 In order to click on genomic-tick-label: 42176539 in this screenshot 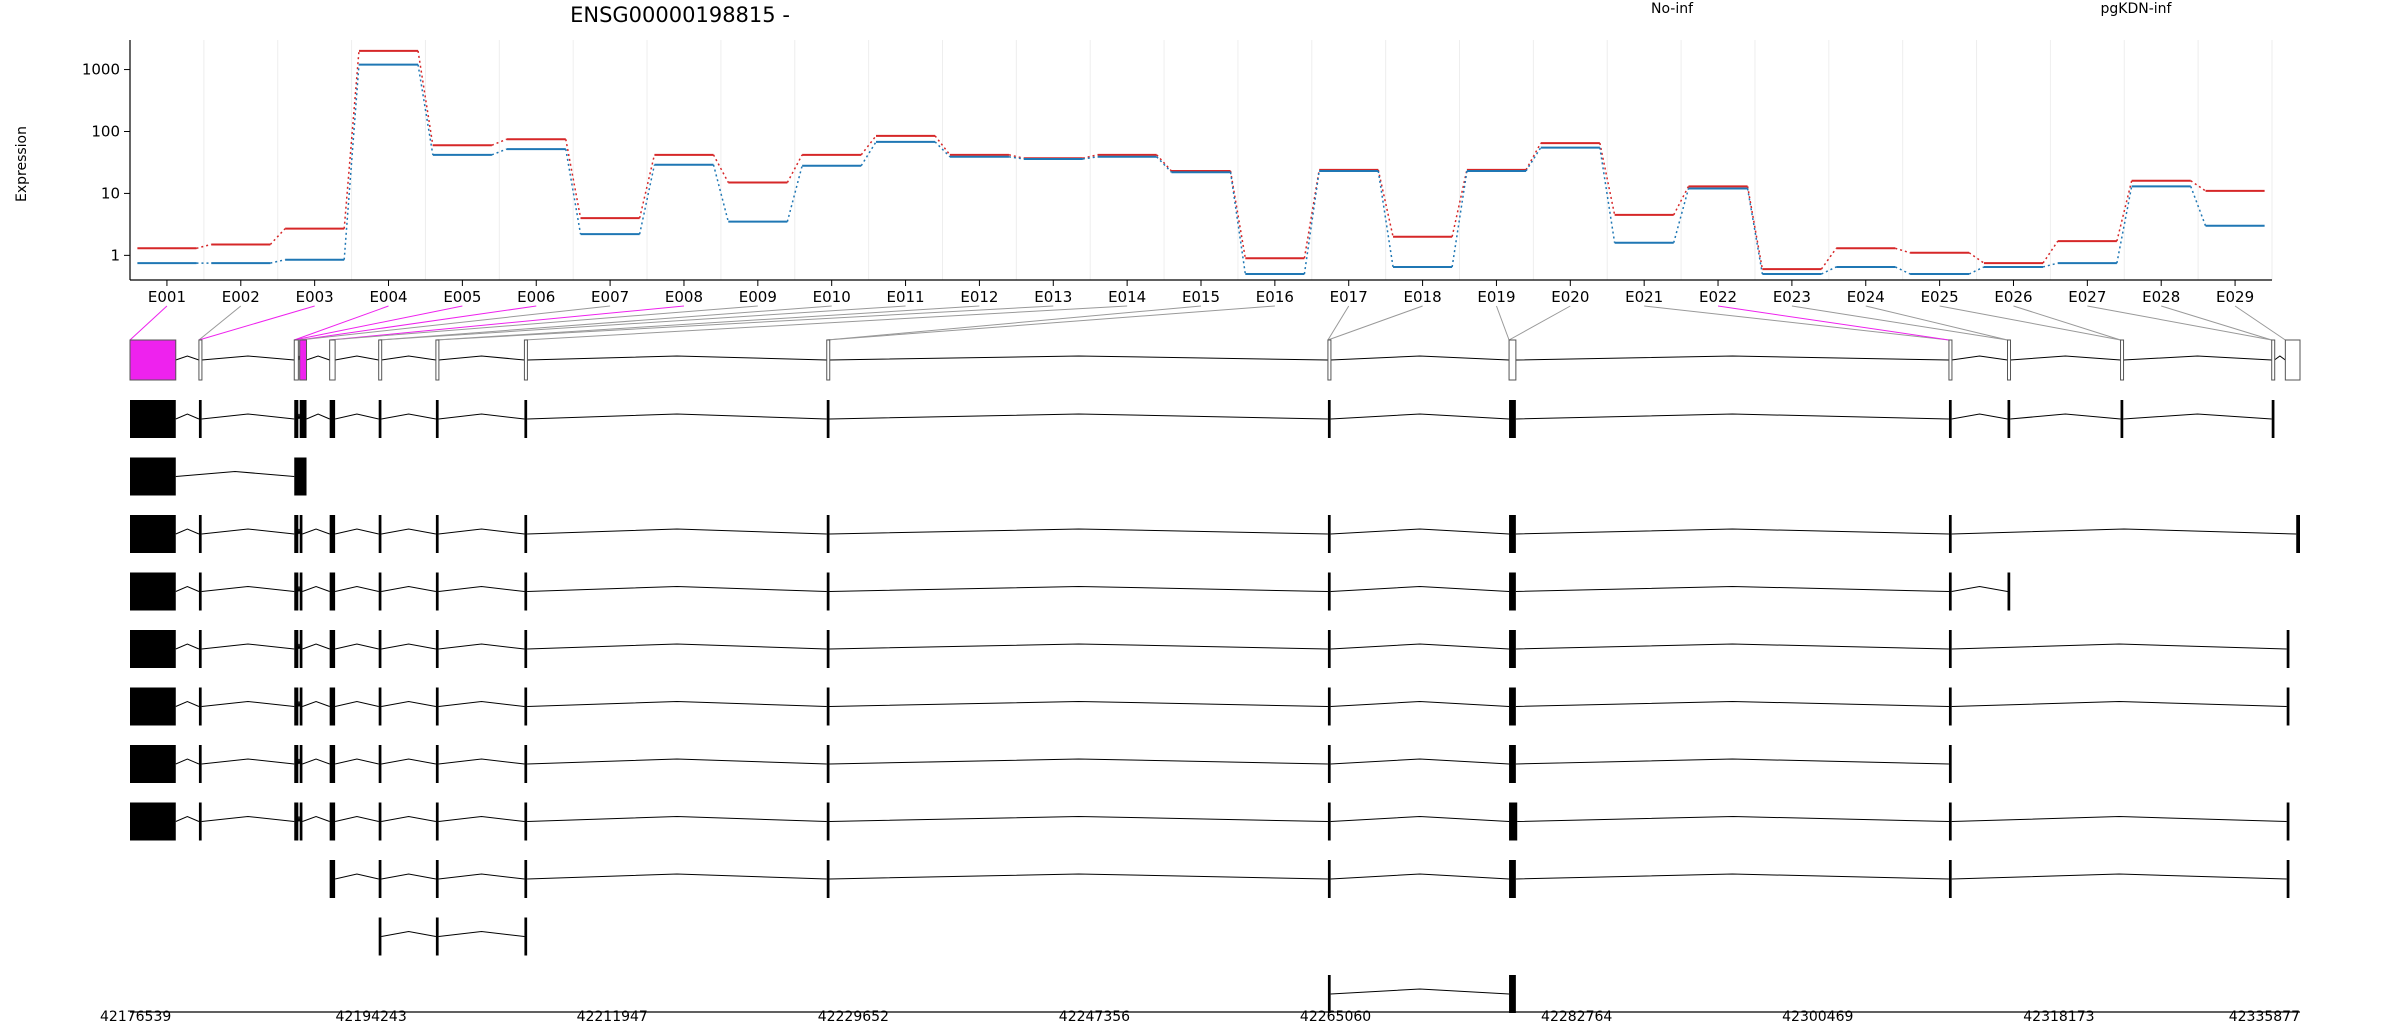, I will do `click(135, 1017)`.